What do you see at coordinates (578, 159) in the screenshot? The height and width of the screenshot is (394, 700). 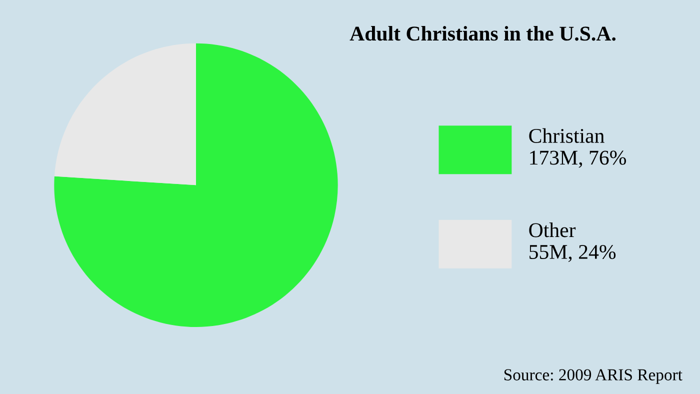 I see `data-label: 173M, 76%` at bounding box center [578, 159].